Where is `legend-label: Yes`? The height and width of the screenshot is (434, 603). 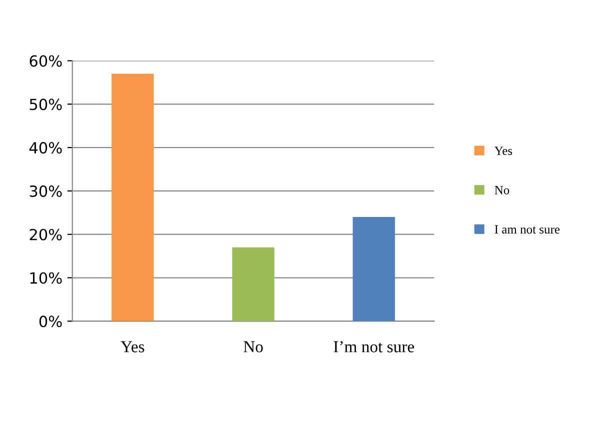
legend-label: Yes is located at coordinates (503, 151).